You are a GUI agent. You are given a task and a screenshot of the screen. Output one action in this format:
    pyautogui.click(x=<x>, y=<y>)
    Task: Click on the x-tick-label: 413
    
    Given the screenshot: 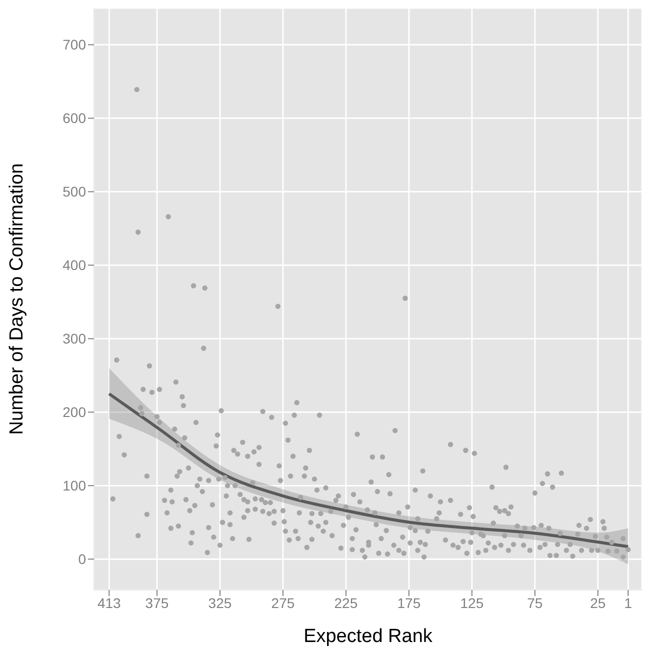 What is the action you would take?
    pyautogui.click(x=109, y=602)
    